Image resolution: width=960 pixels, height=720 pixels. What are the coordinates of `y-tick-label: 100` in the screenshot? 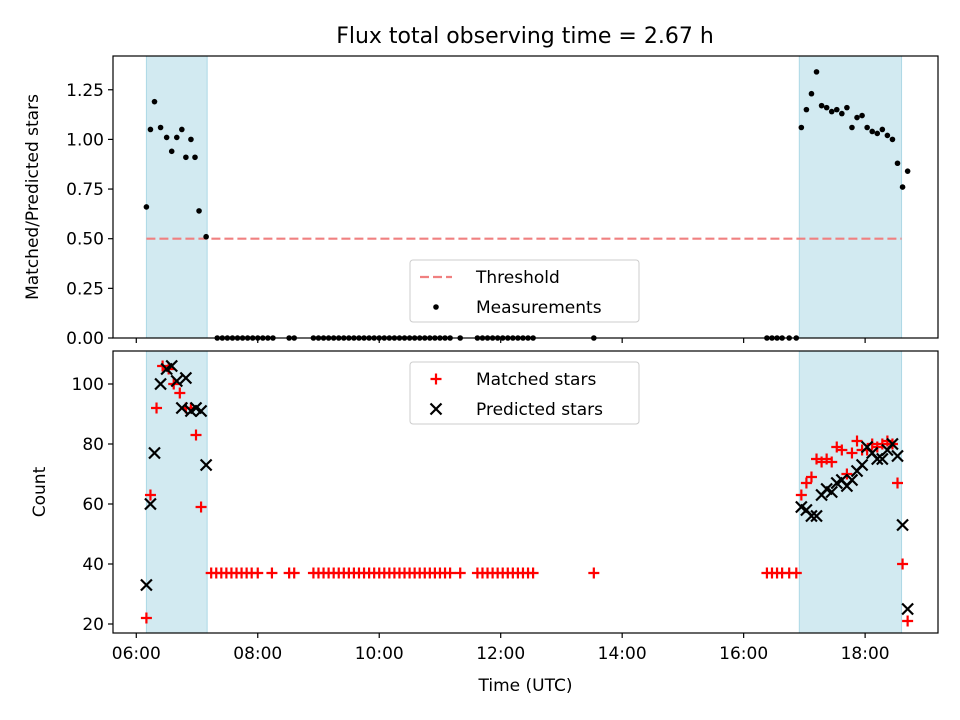 It's located at (88, 385).